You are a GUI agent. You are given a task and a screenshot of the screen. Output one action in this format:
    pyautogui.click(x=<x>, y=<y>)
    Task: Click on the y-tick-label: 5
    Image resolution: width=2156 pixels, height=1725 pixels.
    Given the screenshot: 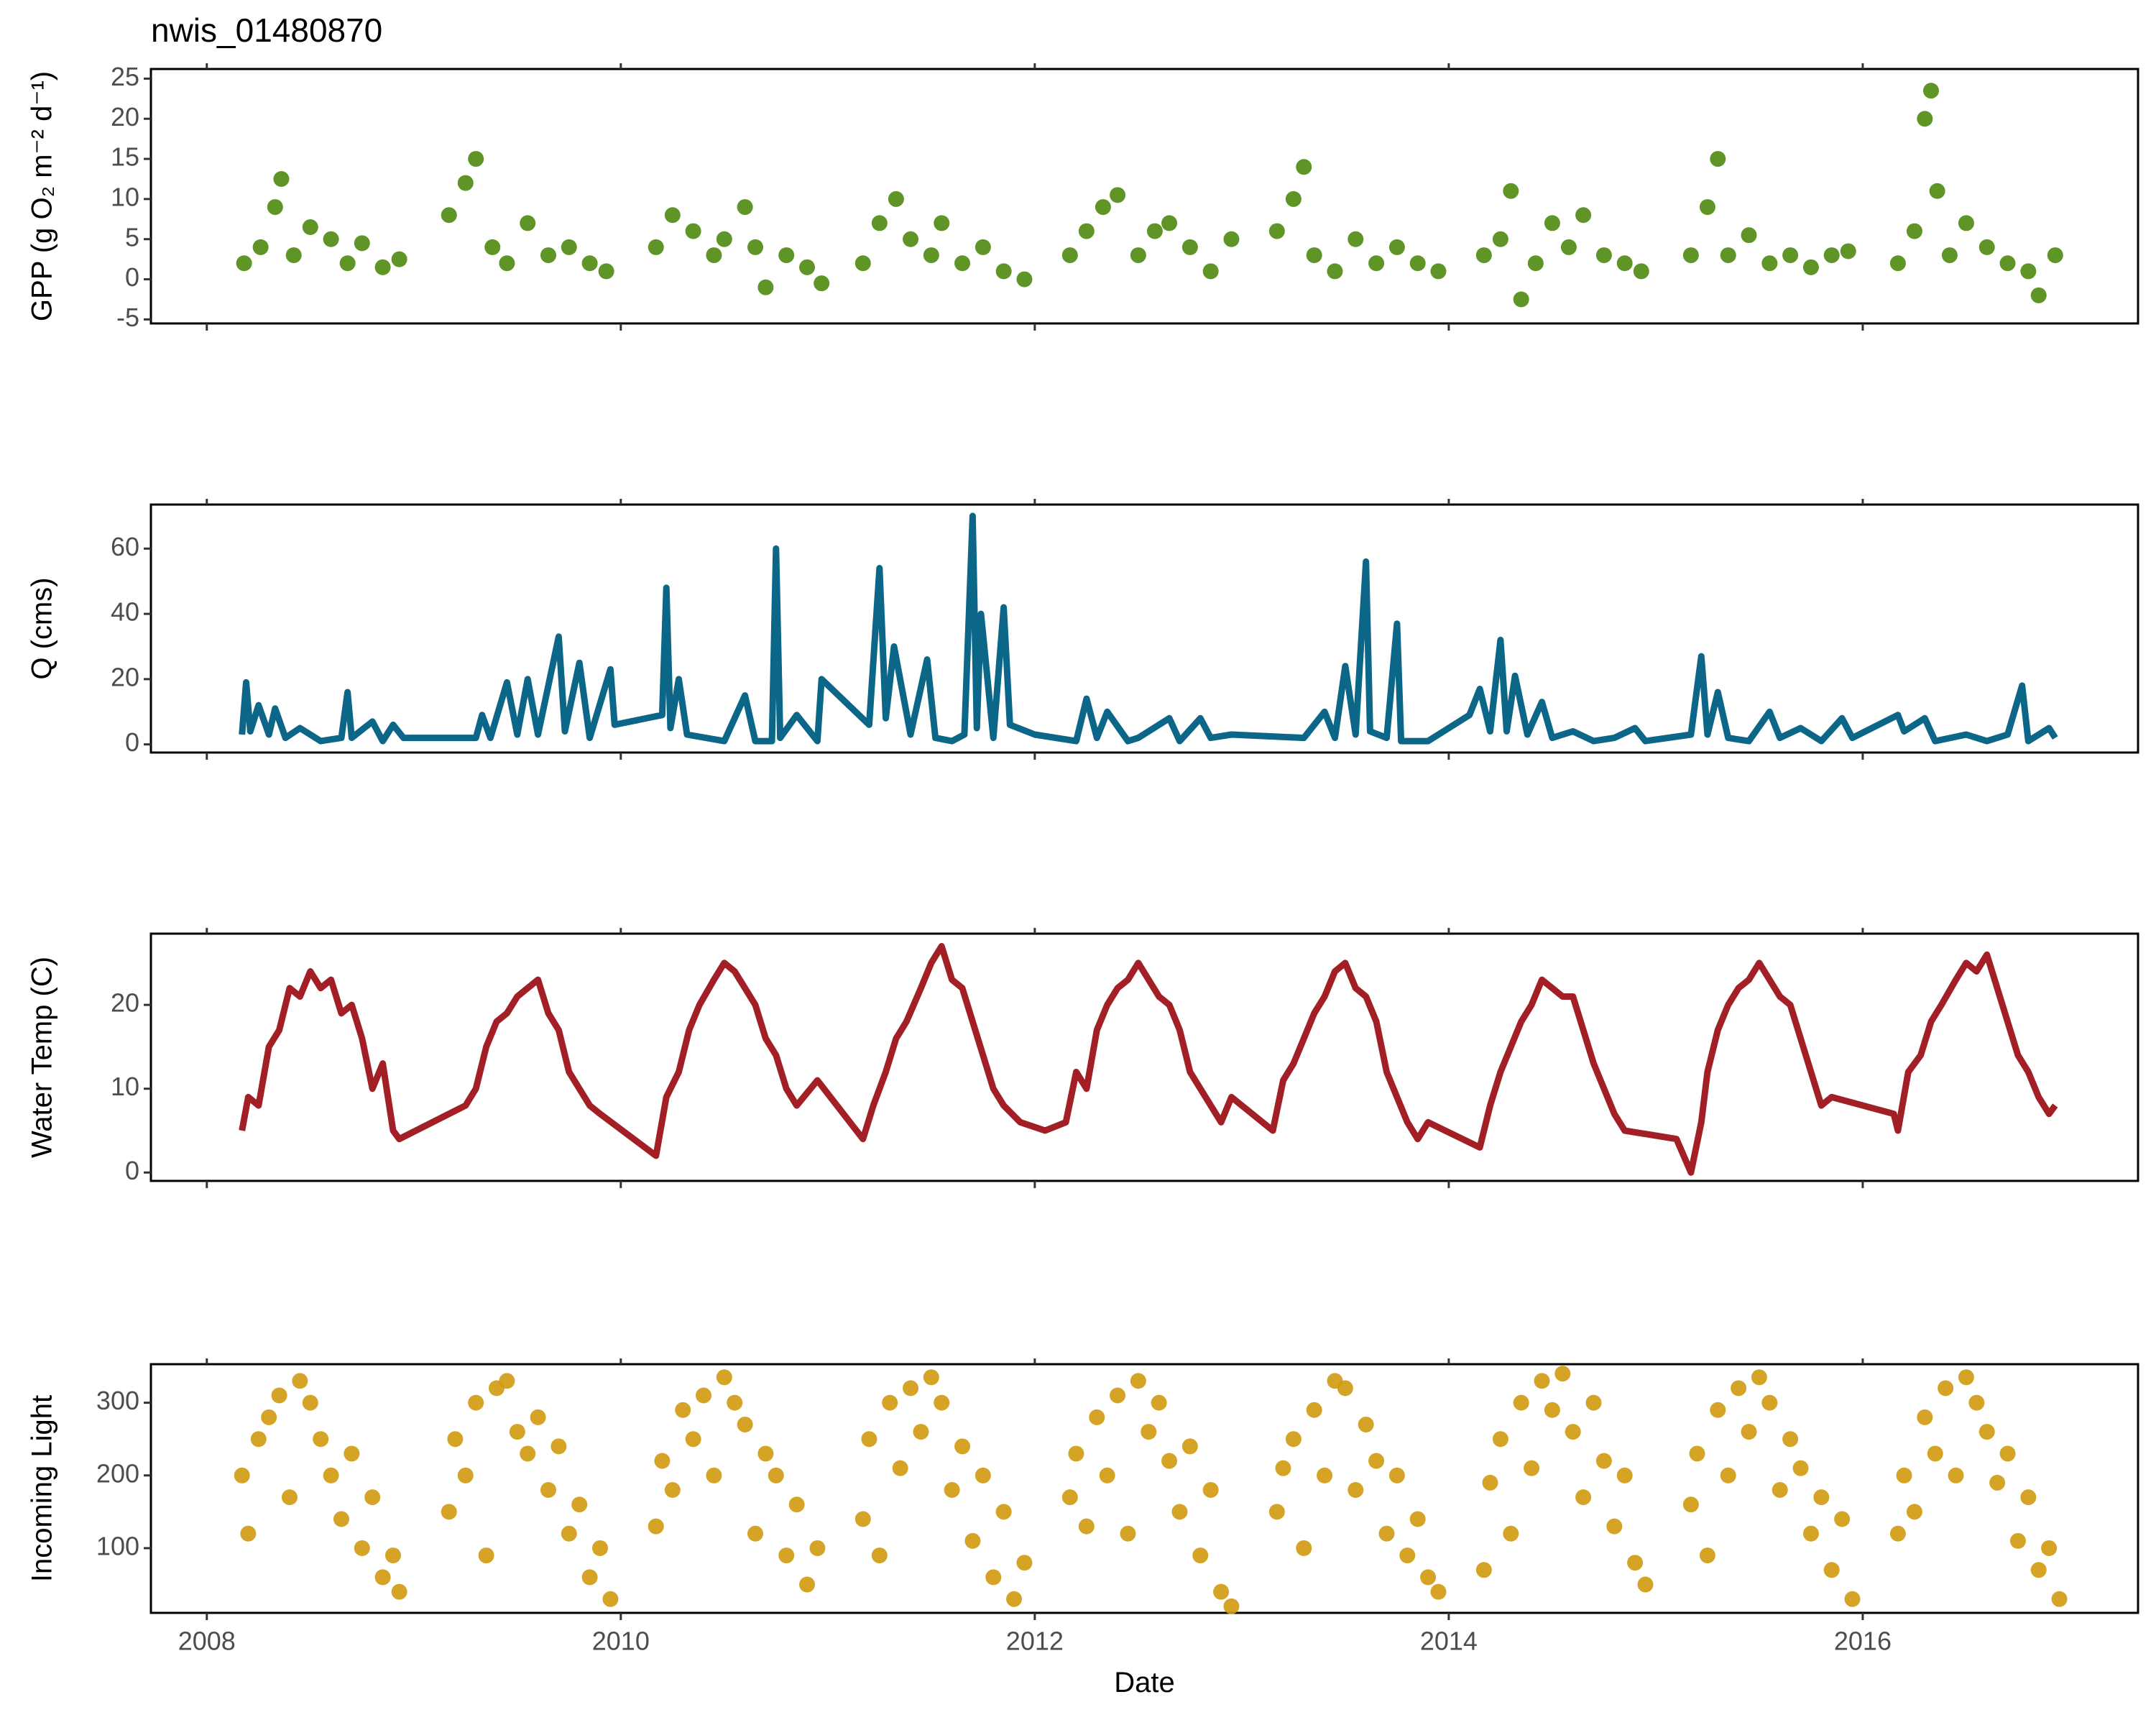 What is the action you would take?
    pyautogui.click(x=132, y=237)
    